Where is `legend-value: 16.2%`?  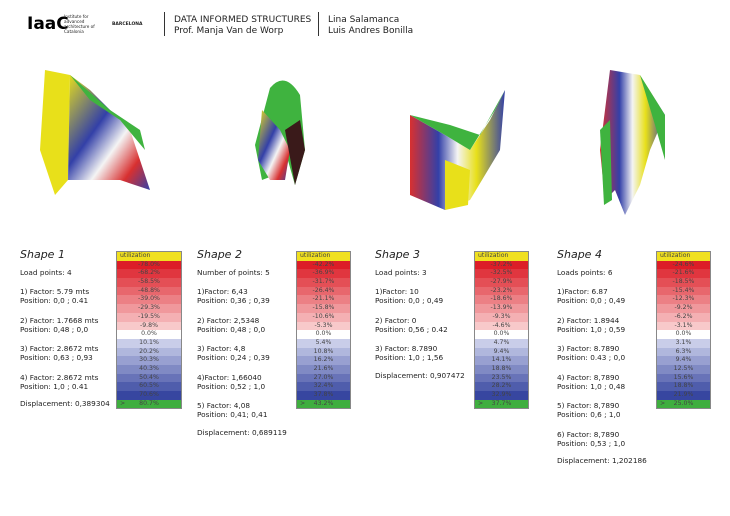
legend-value: 16.2% is located at coordinates (323, 360).